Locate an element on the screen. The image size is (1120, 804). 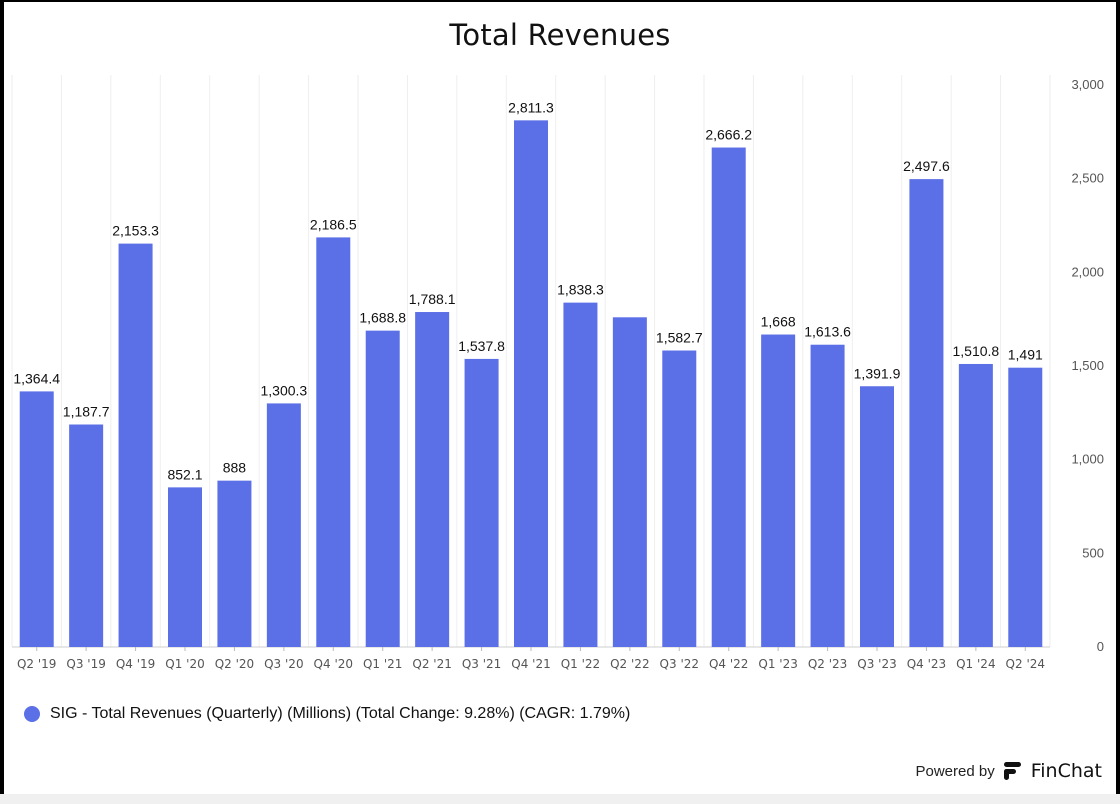
x-tick-label: Q3 '22 is located at coordinates (679, 664).